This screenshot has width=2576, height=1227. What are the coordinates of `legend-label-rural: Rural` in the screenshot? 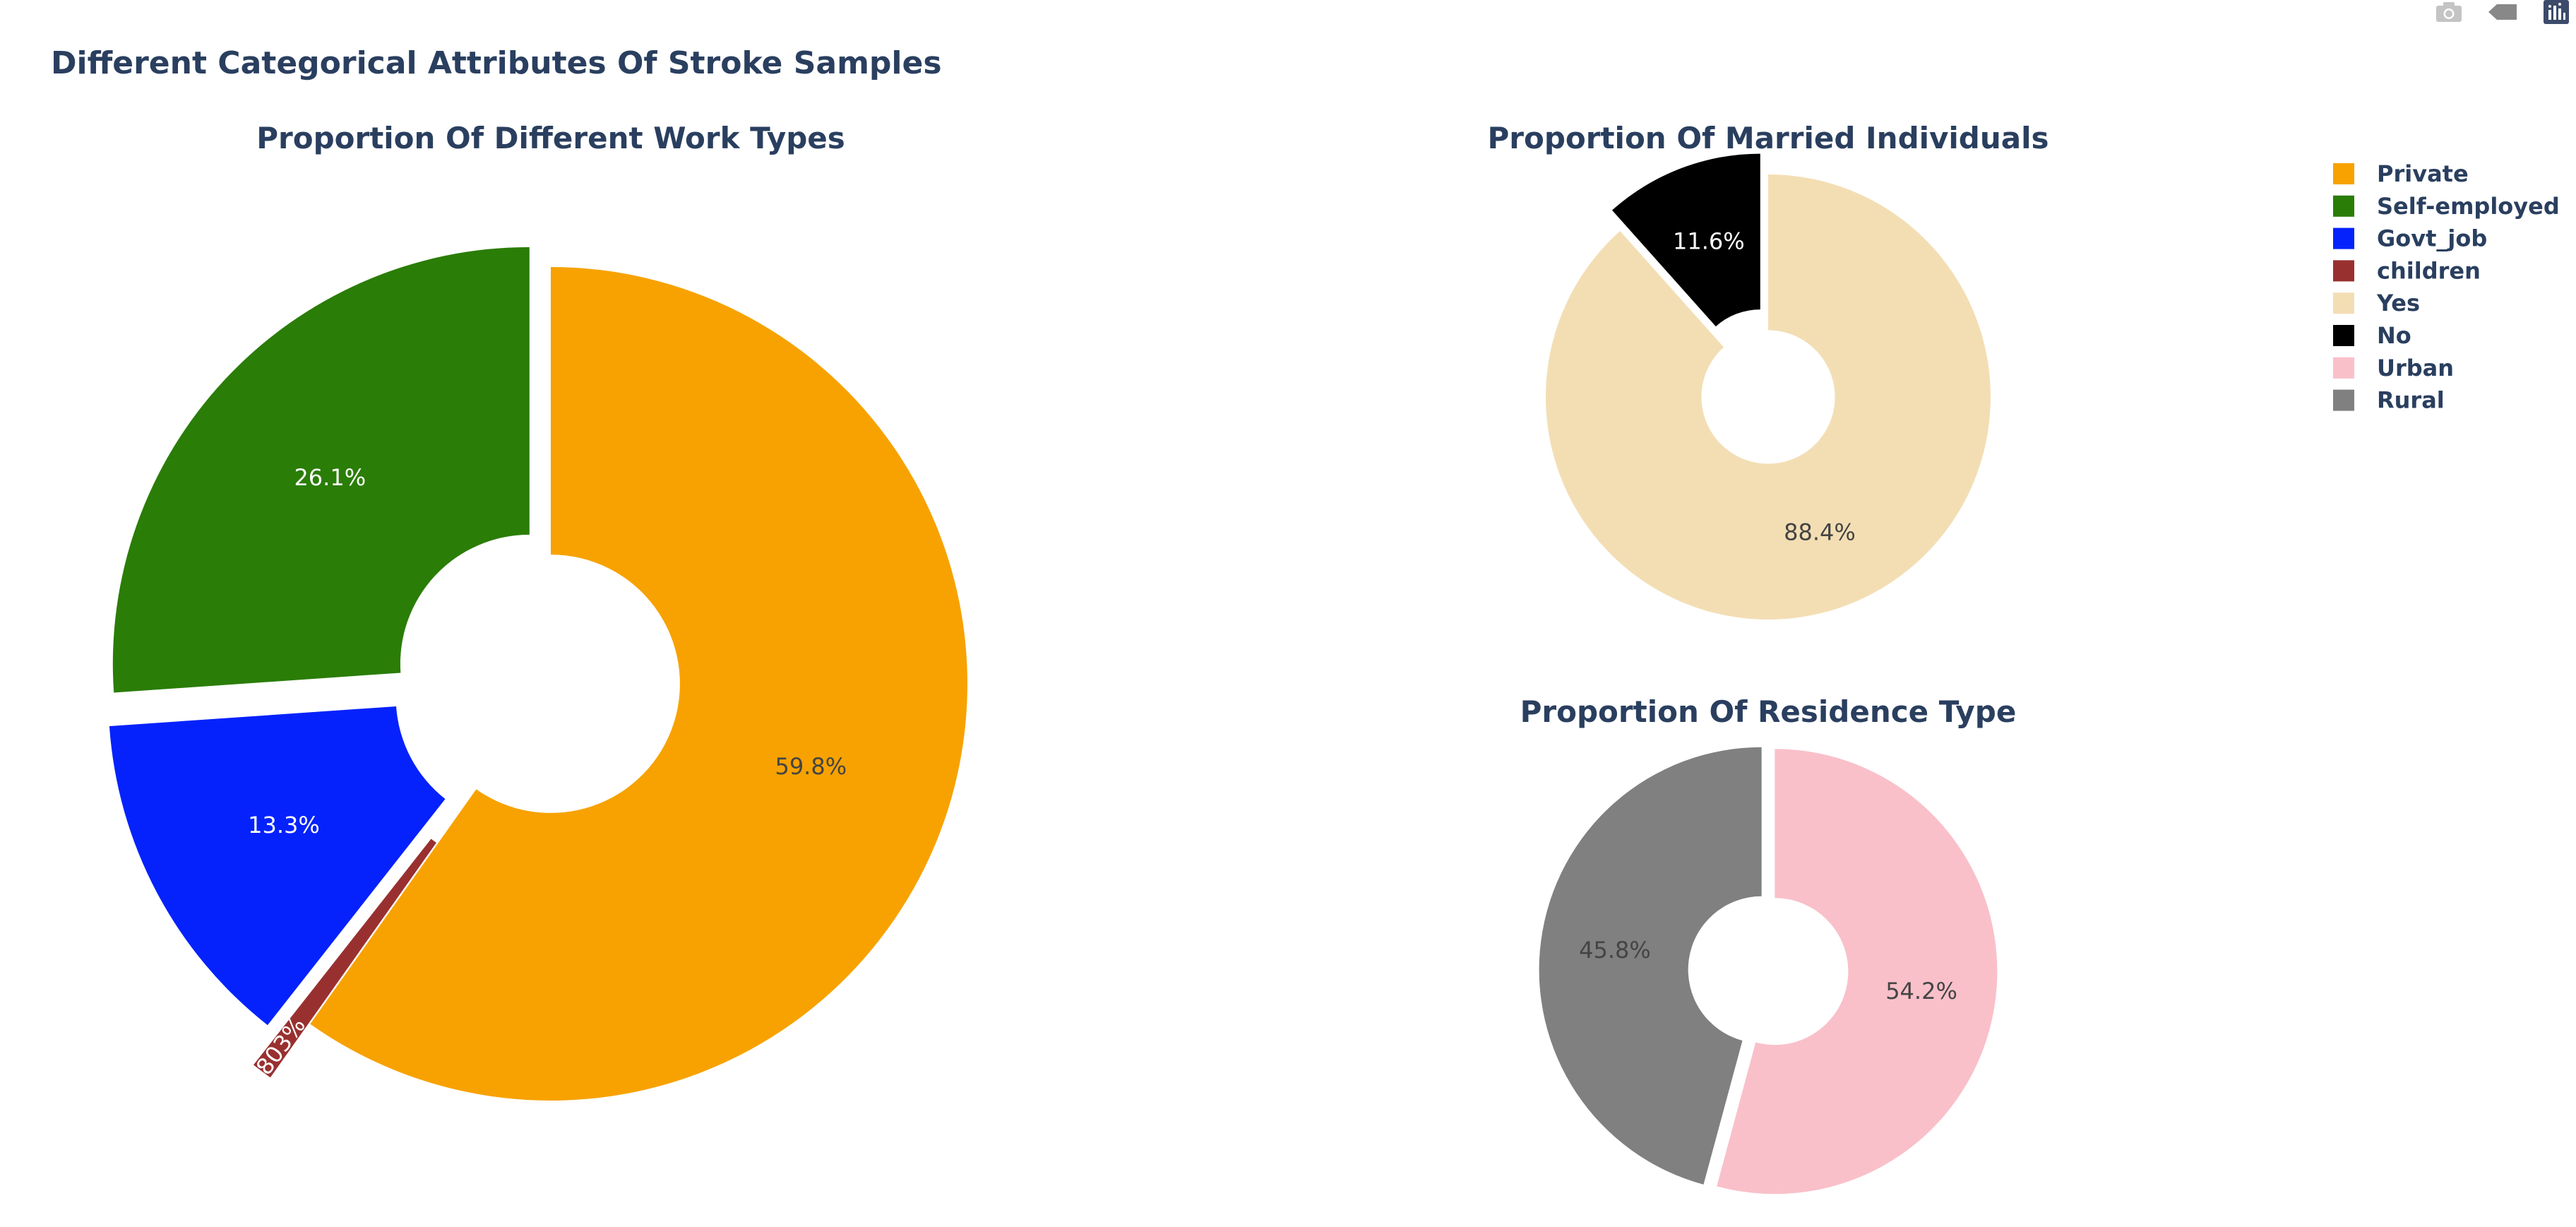 It's located at (2411, 401).